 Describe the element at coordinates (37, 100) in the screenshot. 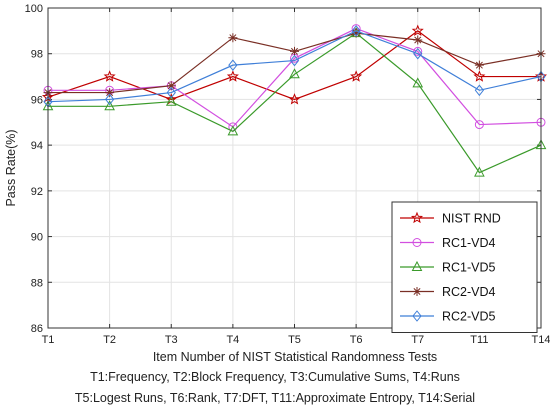

I see `y-tick-label: 96` at that location.